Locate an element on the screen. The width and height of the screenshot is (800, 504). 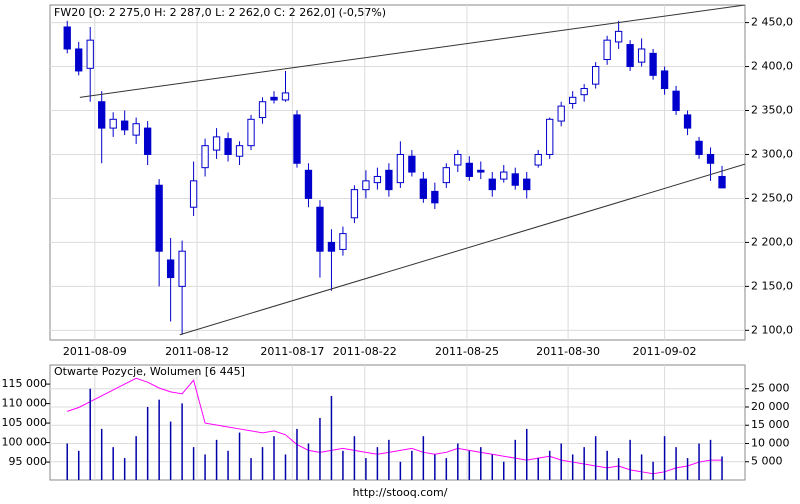
x-tick-label: 2011-09-02 is located at coordinates (665, 351).